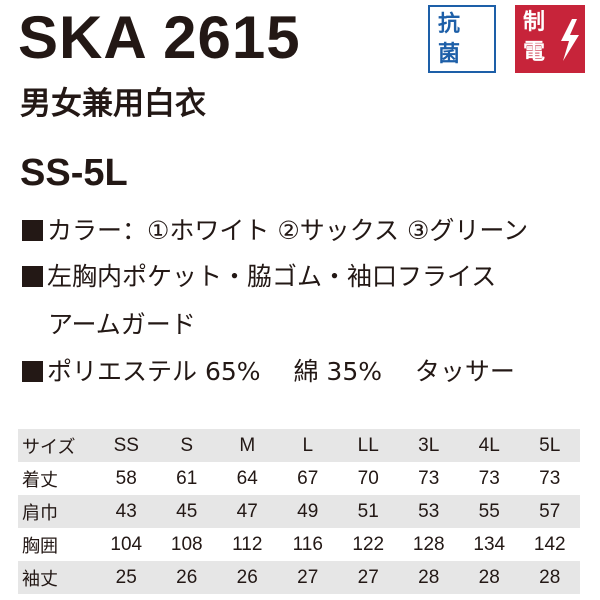 The image size is (600, 600). I want to click on table-cell: 58, so click(126, 478).